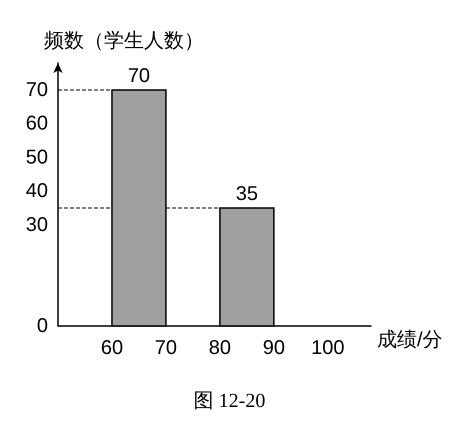 The height and width of the screenshot is (429, 459). What do you see at coordinates (273, 348) in the screenshot?
I see `x-tick-label: 90` at bounding box center [273, 348].